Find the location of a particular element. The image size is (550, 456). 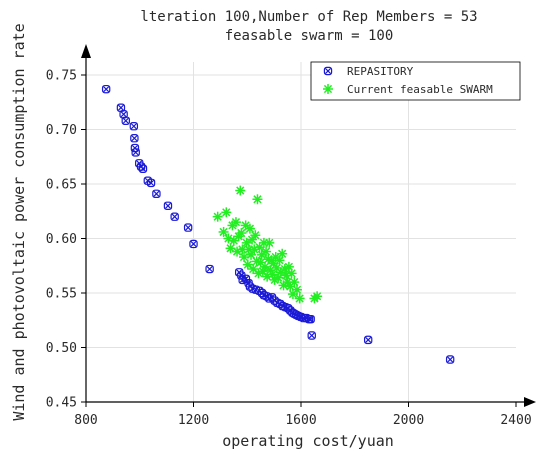

x-tick-label: 2000 is located at coordinates (408, 420).